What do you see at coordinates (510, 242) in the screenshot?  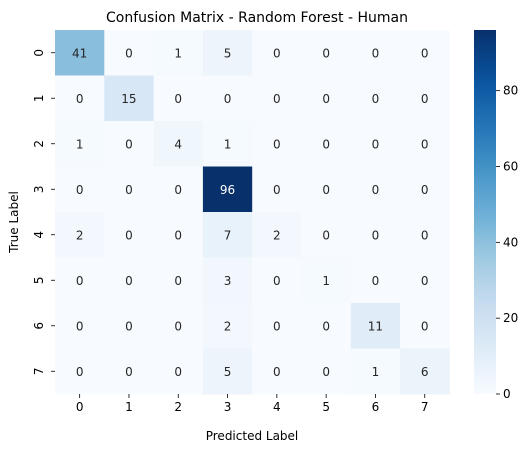 I see `colorbar-tick-label: 40` at bounding box center [510, 242].